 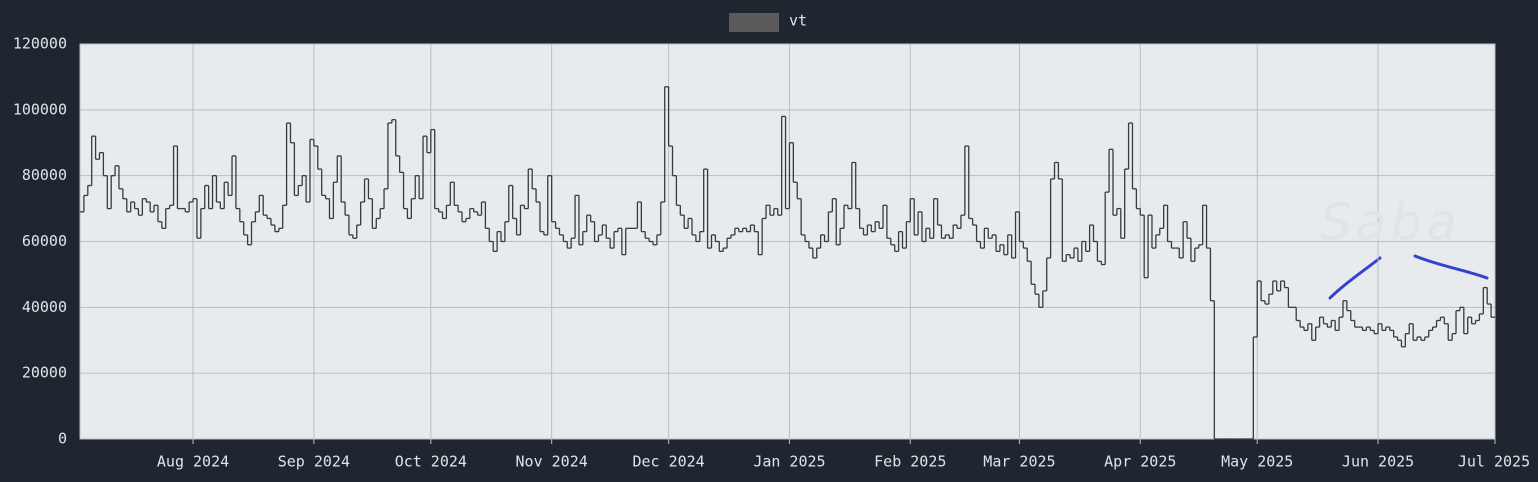 I want to click on x-tick-label: Aug 2024, so click(x=193, y=462).